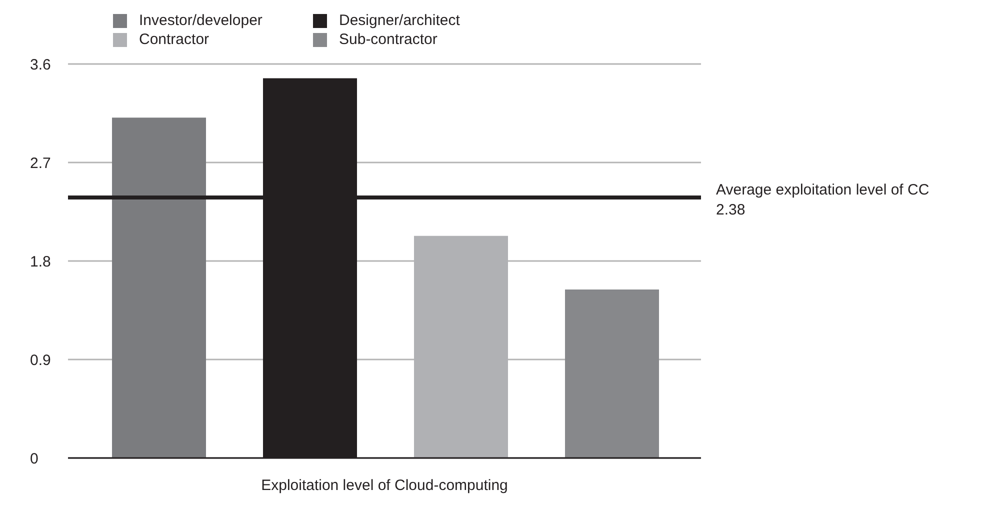 This screenshot has width=993, height=506. I want to click on y-tick-label: 2.7, so click(40, 163).